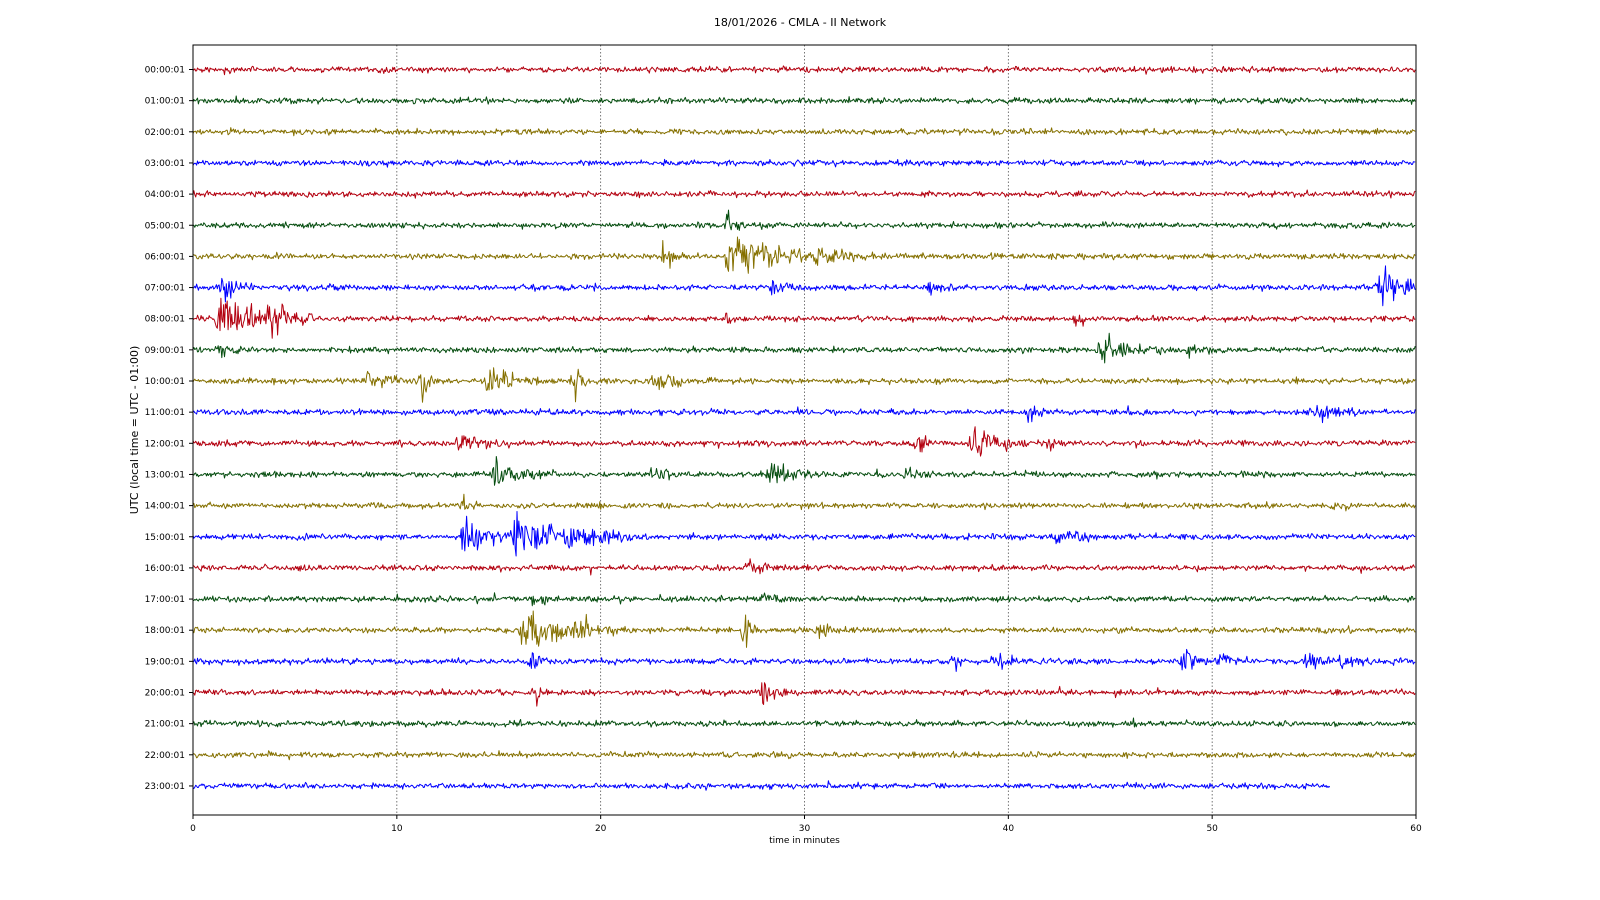 The width and height of the screenshot is (1600, 900). What do you see at coordinates (165, 694) in the screenshot?
I see `y-tick-label: 20:00:01` at bounding box center [165, 694].